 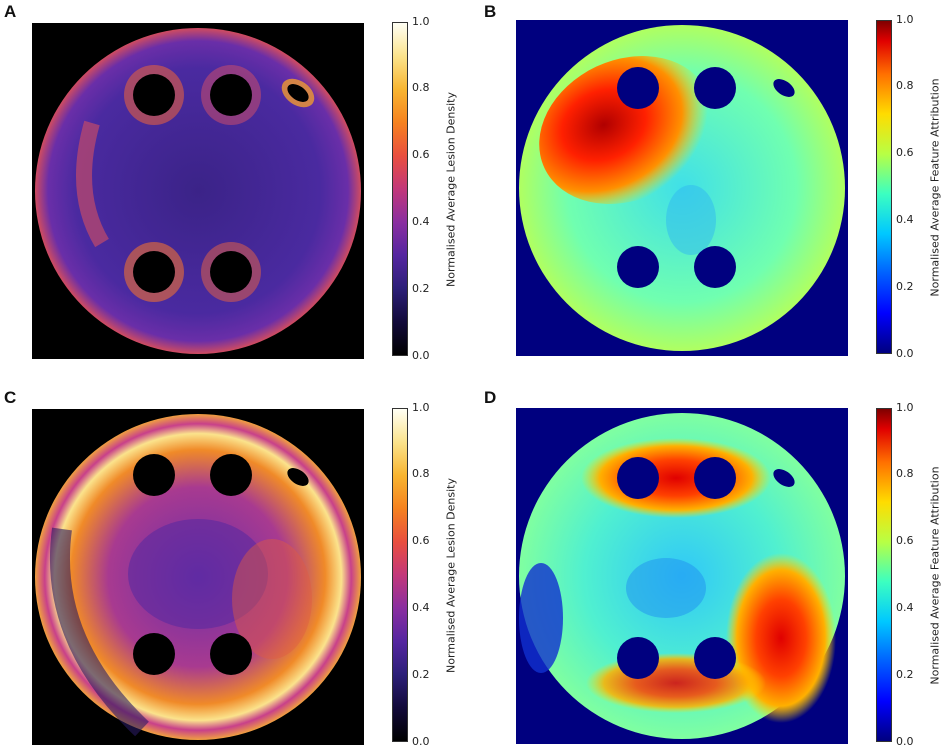 What do you see at coordinates (421, 21) in the screenshot?
I see `colorbar-a-tick: 1.0` at bounding box center [421, 21].